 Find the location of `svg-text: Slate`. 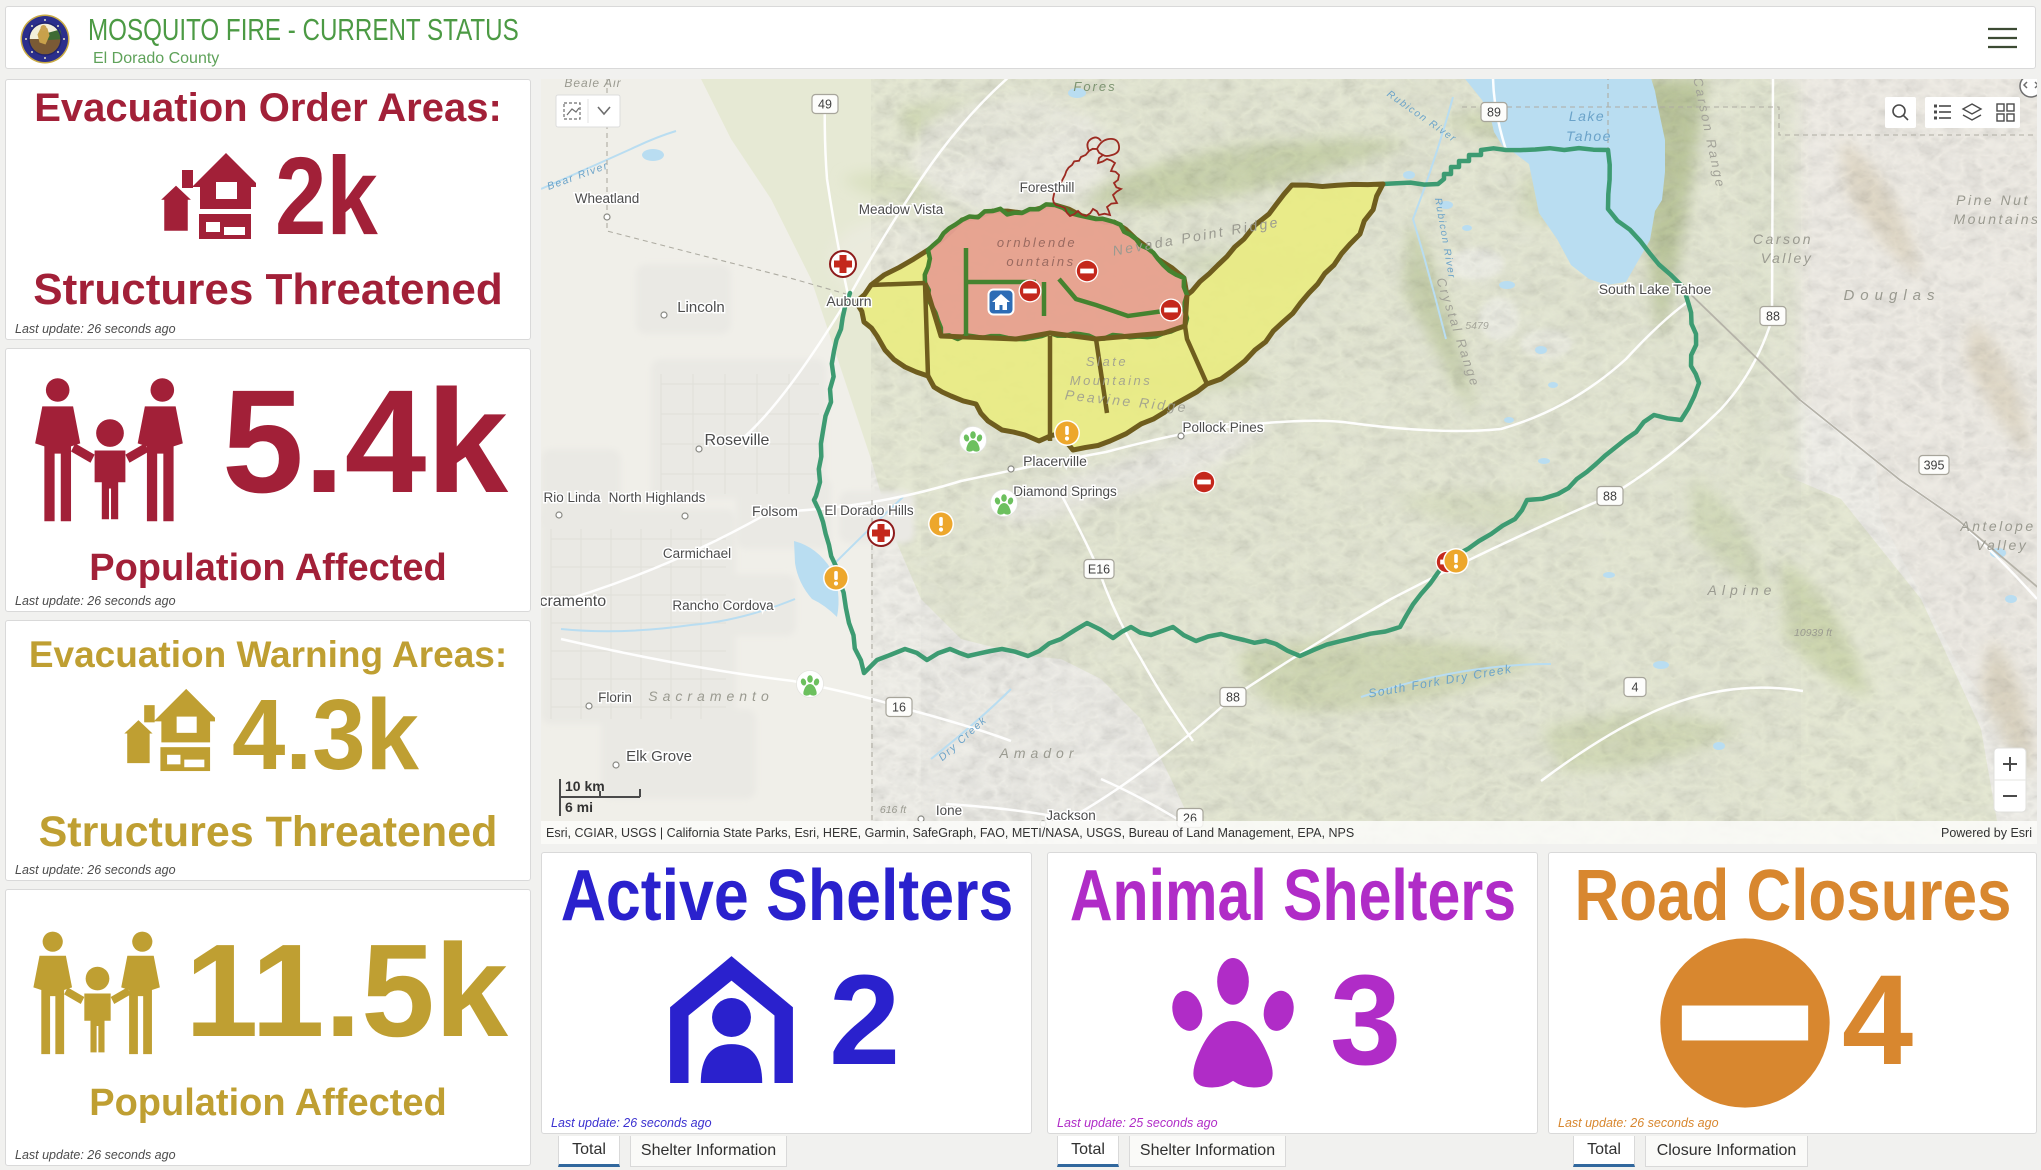

svg-text: Slate is located at coordinates (1107, 361).